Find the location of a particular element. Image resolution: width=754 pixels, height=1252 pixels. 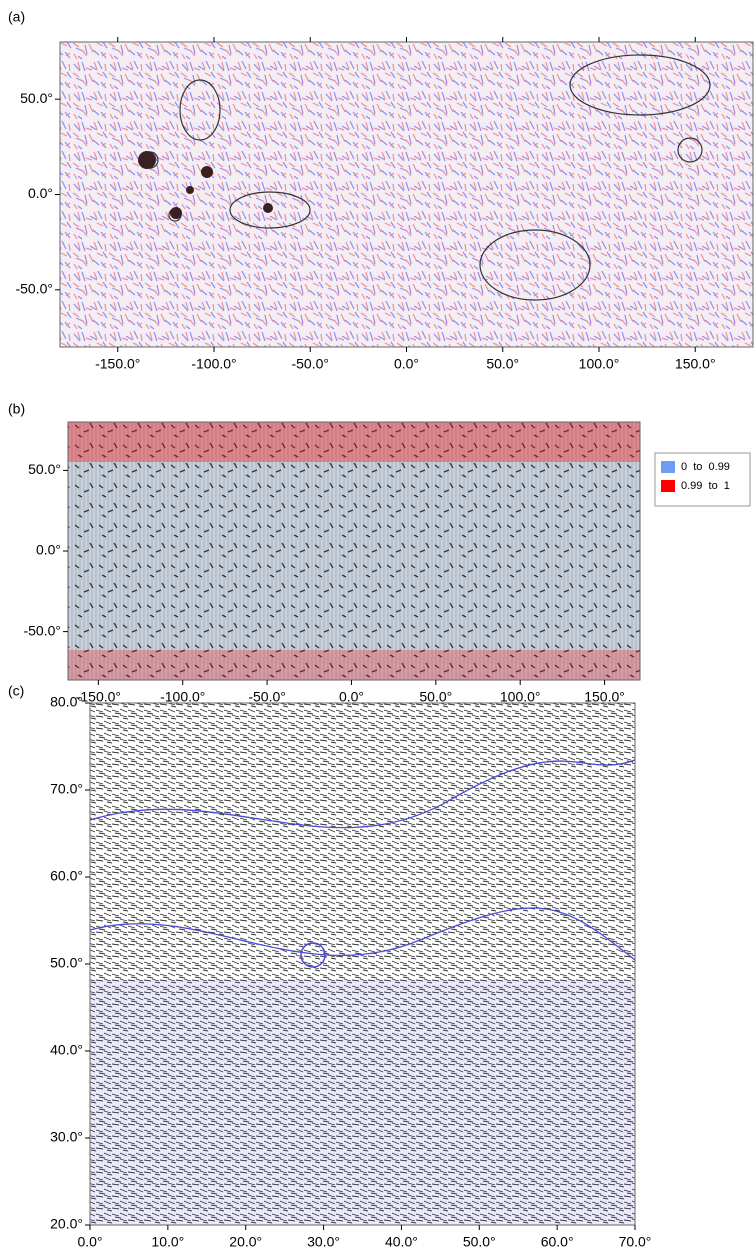

y-tick-label: 20.0° is located at coordinates (66, 1224).